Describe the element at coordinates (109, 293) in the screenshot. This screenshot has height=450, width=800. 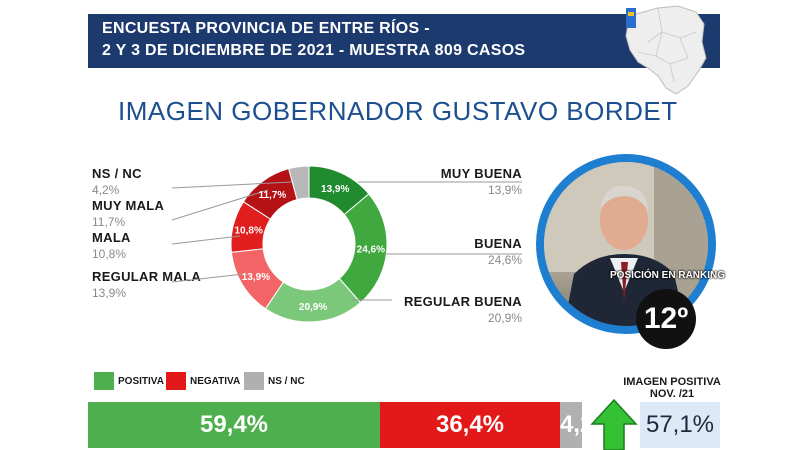
I see `value-regular-mala: 13,9%` at that location.